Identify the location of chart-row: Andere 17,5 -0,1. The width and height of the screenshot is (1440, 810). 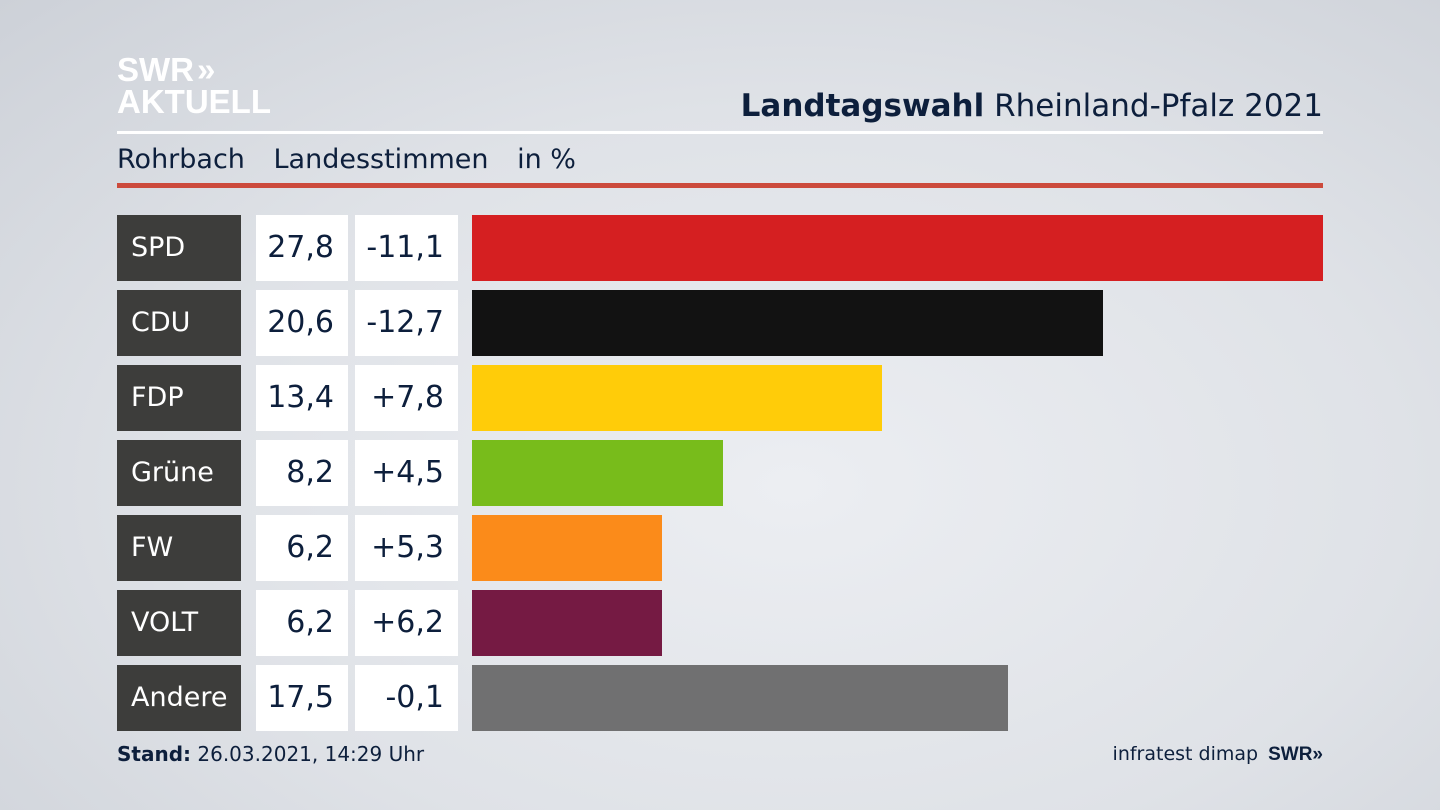
(720, 698).